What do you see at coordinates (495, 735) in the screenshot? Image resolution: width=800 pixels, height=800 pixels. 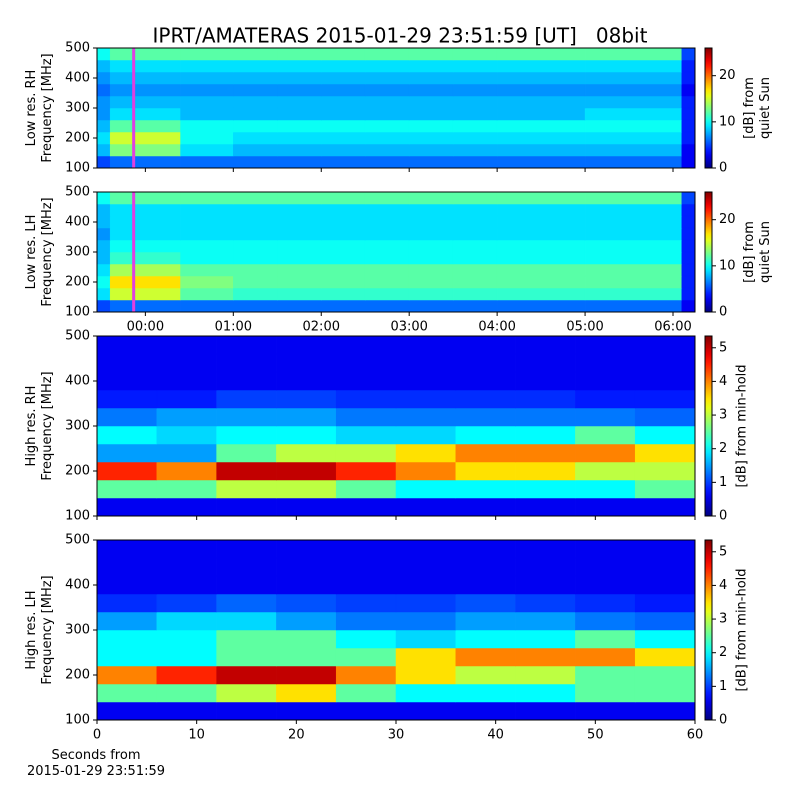 I see `x-tick-label: 40` at bounding box center [495, 735].